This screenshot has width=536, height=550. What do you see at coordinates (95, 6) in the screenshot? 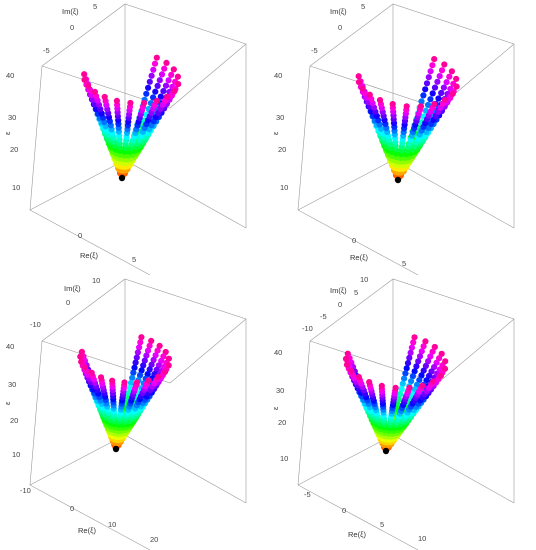
I see `y-tick-1: 5` at bounding box center [95, 6].